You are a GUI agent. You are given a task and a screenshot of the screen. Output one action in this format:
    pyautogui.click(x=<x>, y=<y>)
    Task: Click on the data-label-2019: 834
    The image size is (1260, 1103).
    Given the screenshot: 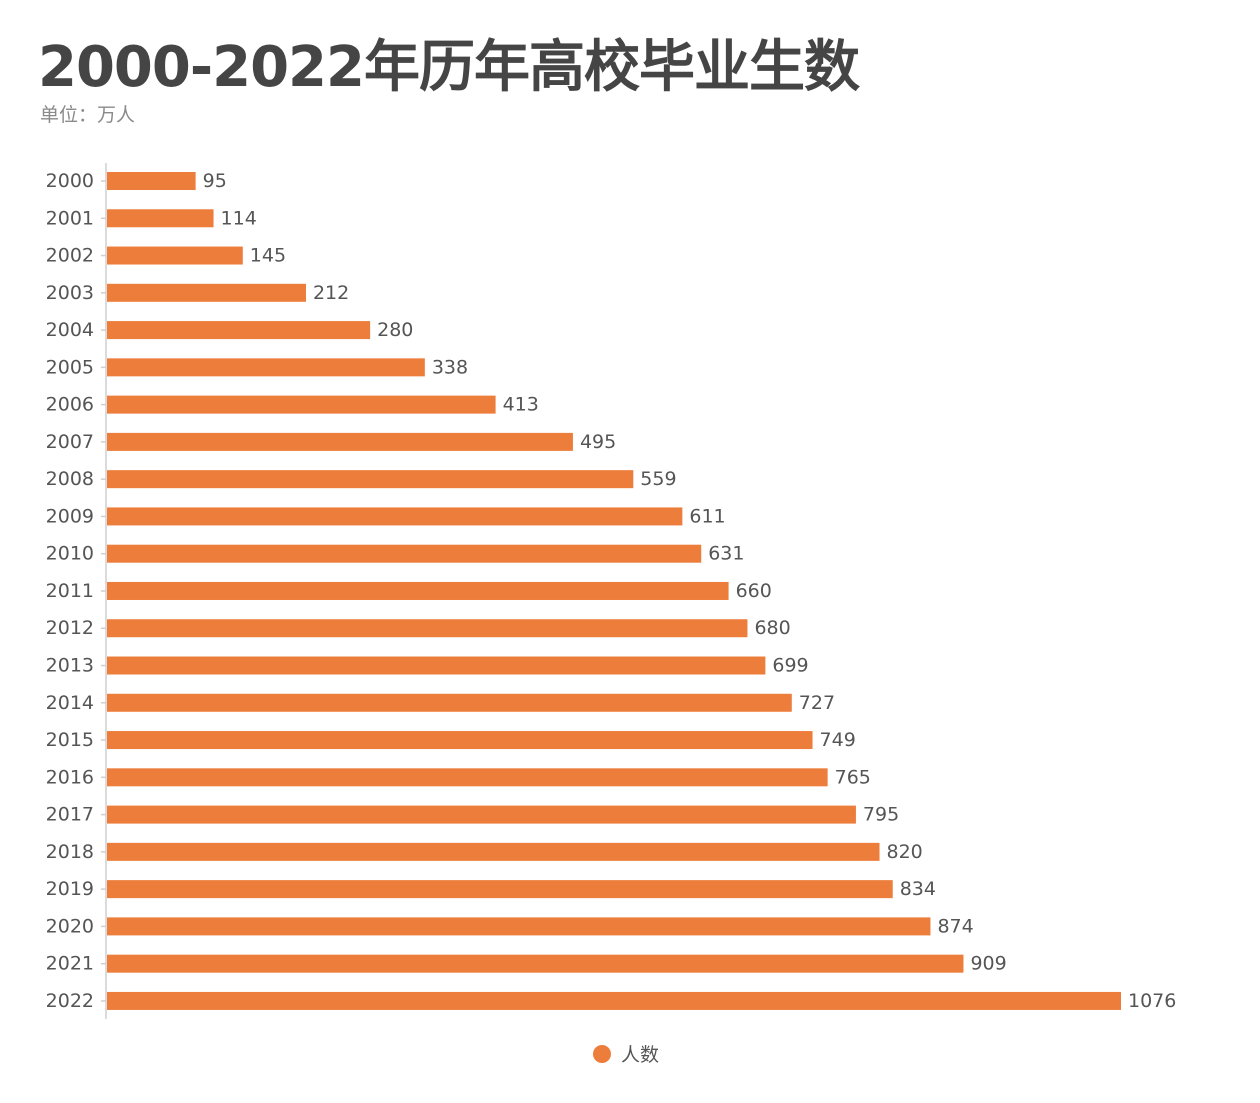 What is the action you would take?
    pyautogui.click(x=918, y=889)
    